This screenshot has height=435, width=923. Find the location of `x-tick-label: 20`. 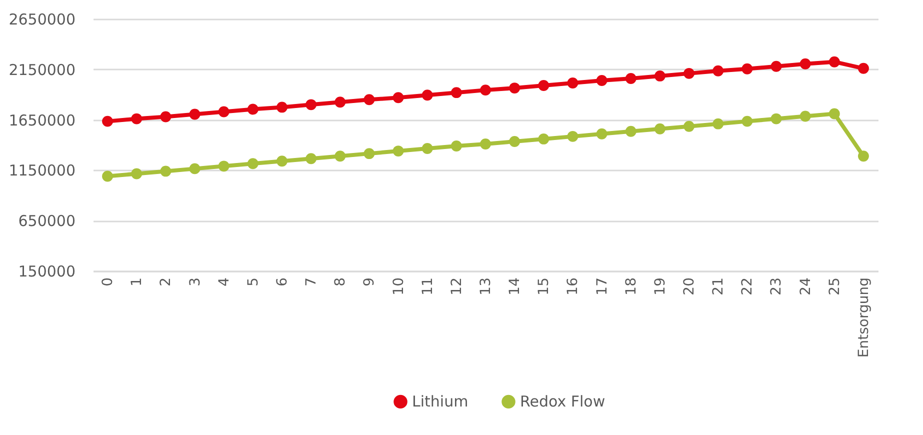

x-tick-label: 20 is located at coordinates (690, 287).